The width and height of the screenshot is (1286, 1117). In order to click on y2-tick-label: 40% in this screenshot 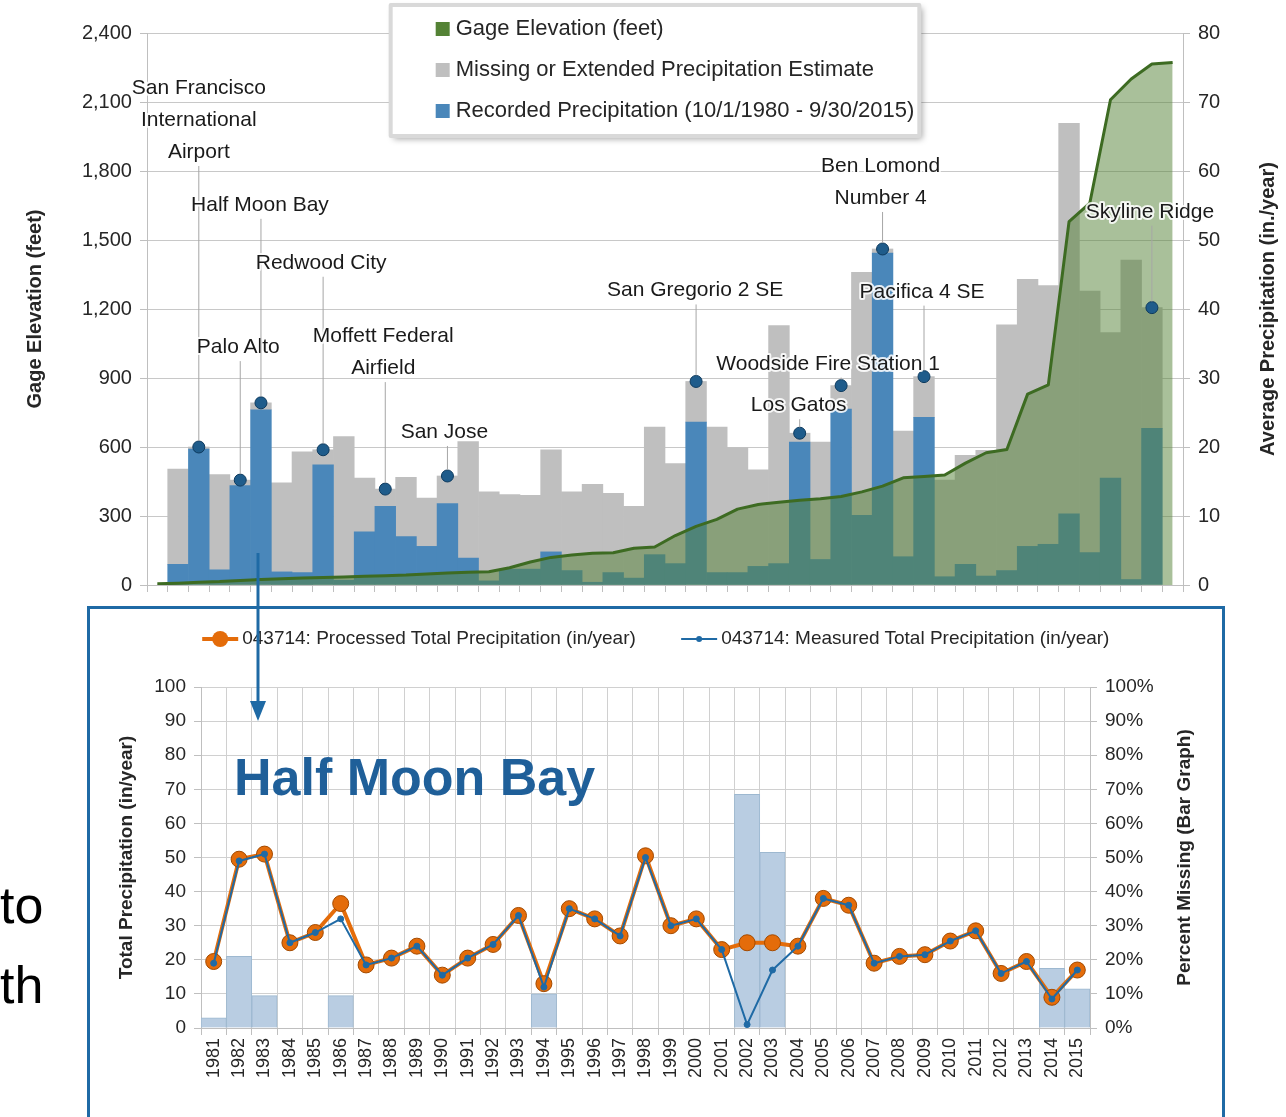, I will do `click(1124, 890)`.